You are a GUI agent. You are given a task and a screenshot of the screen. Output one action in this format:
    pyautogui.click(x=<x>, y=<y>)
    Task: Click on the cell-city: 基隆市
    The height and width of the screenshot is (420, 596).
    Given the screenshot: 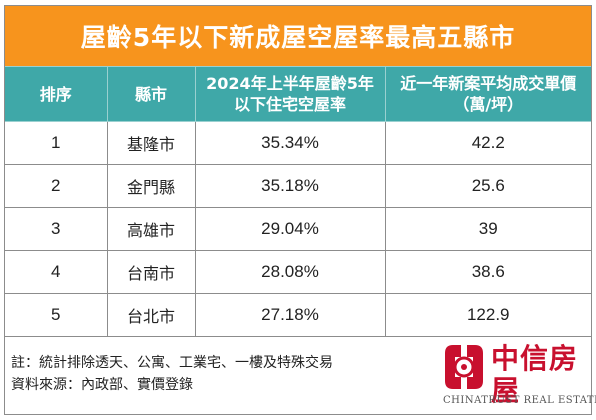 What is the action you would take?
    pyautogui.click(x=151, y=143)
    